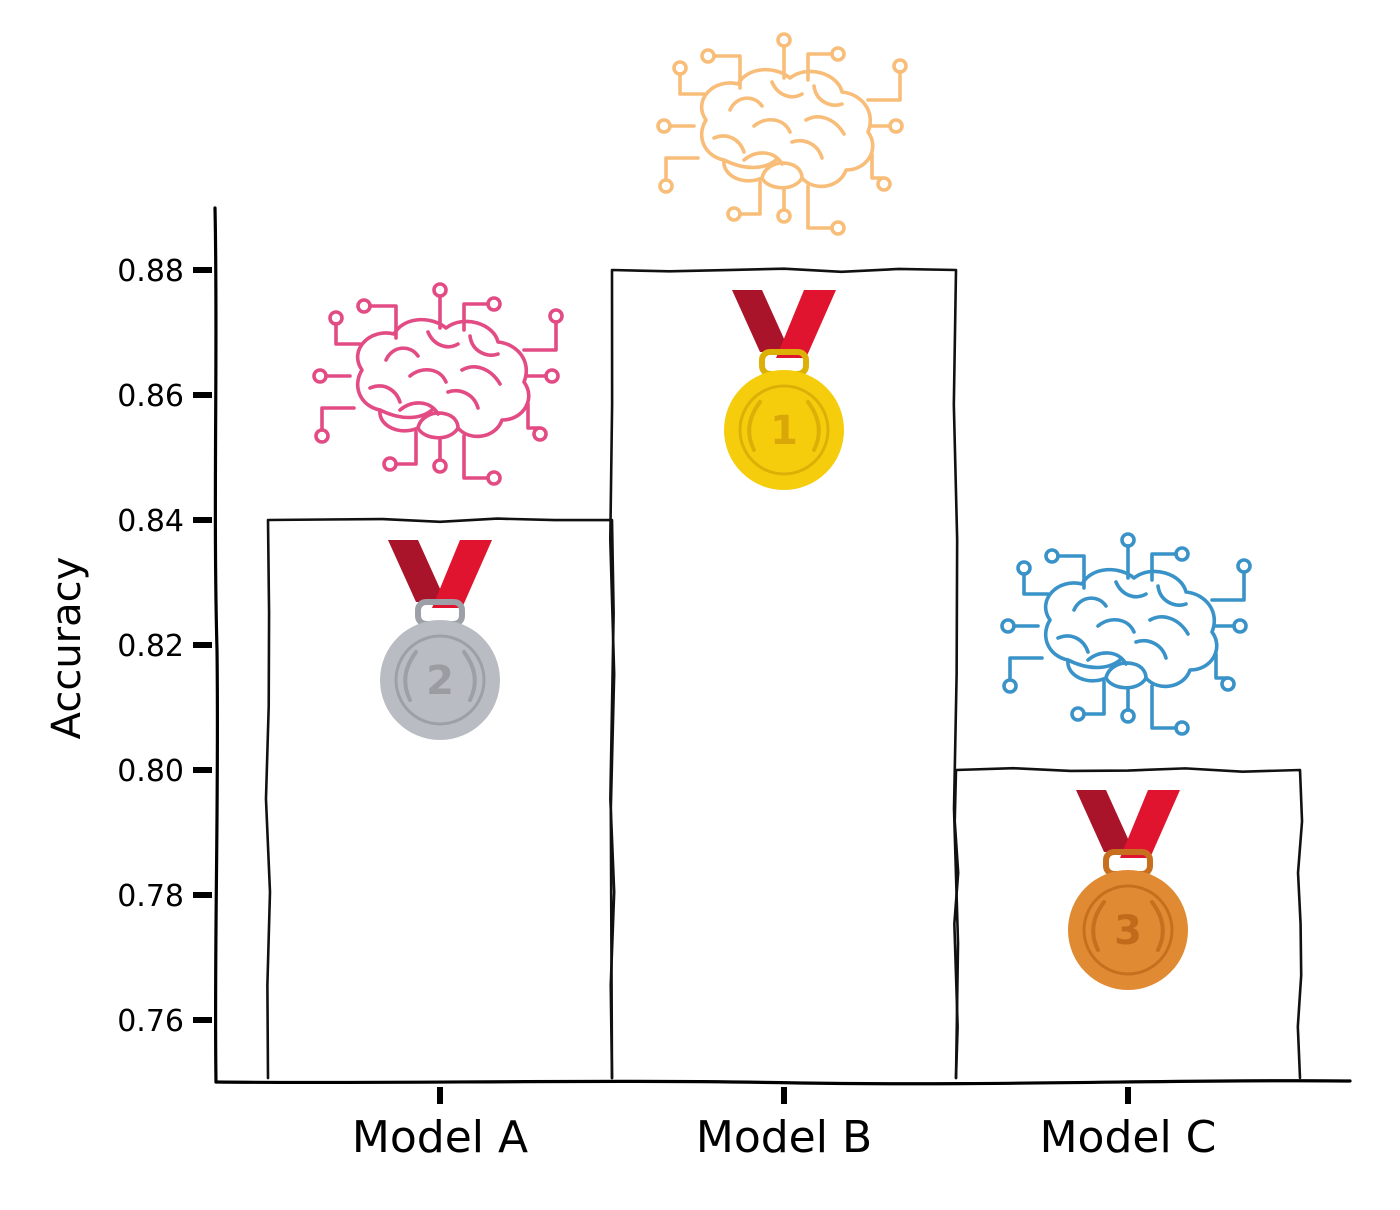  I want to click on y-tick-label: 0.84, so click(150, 521).